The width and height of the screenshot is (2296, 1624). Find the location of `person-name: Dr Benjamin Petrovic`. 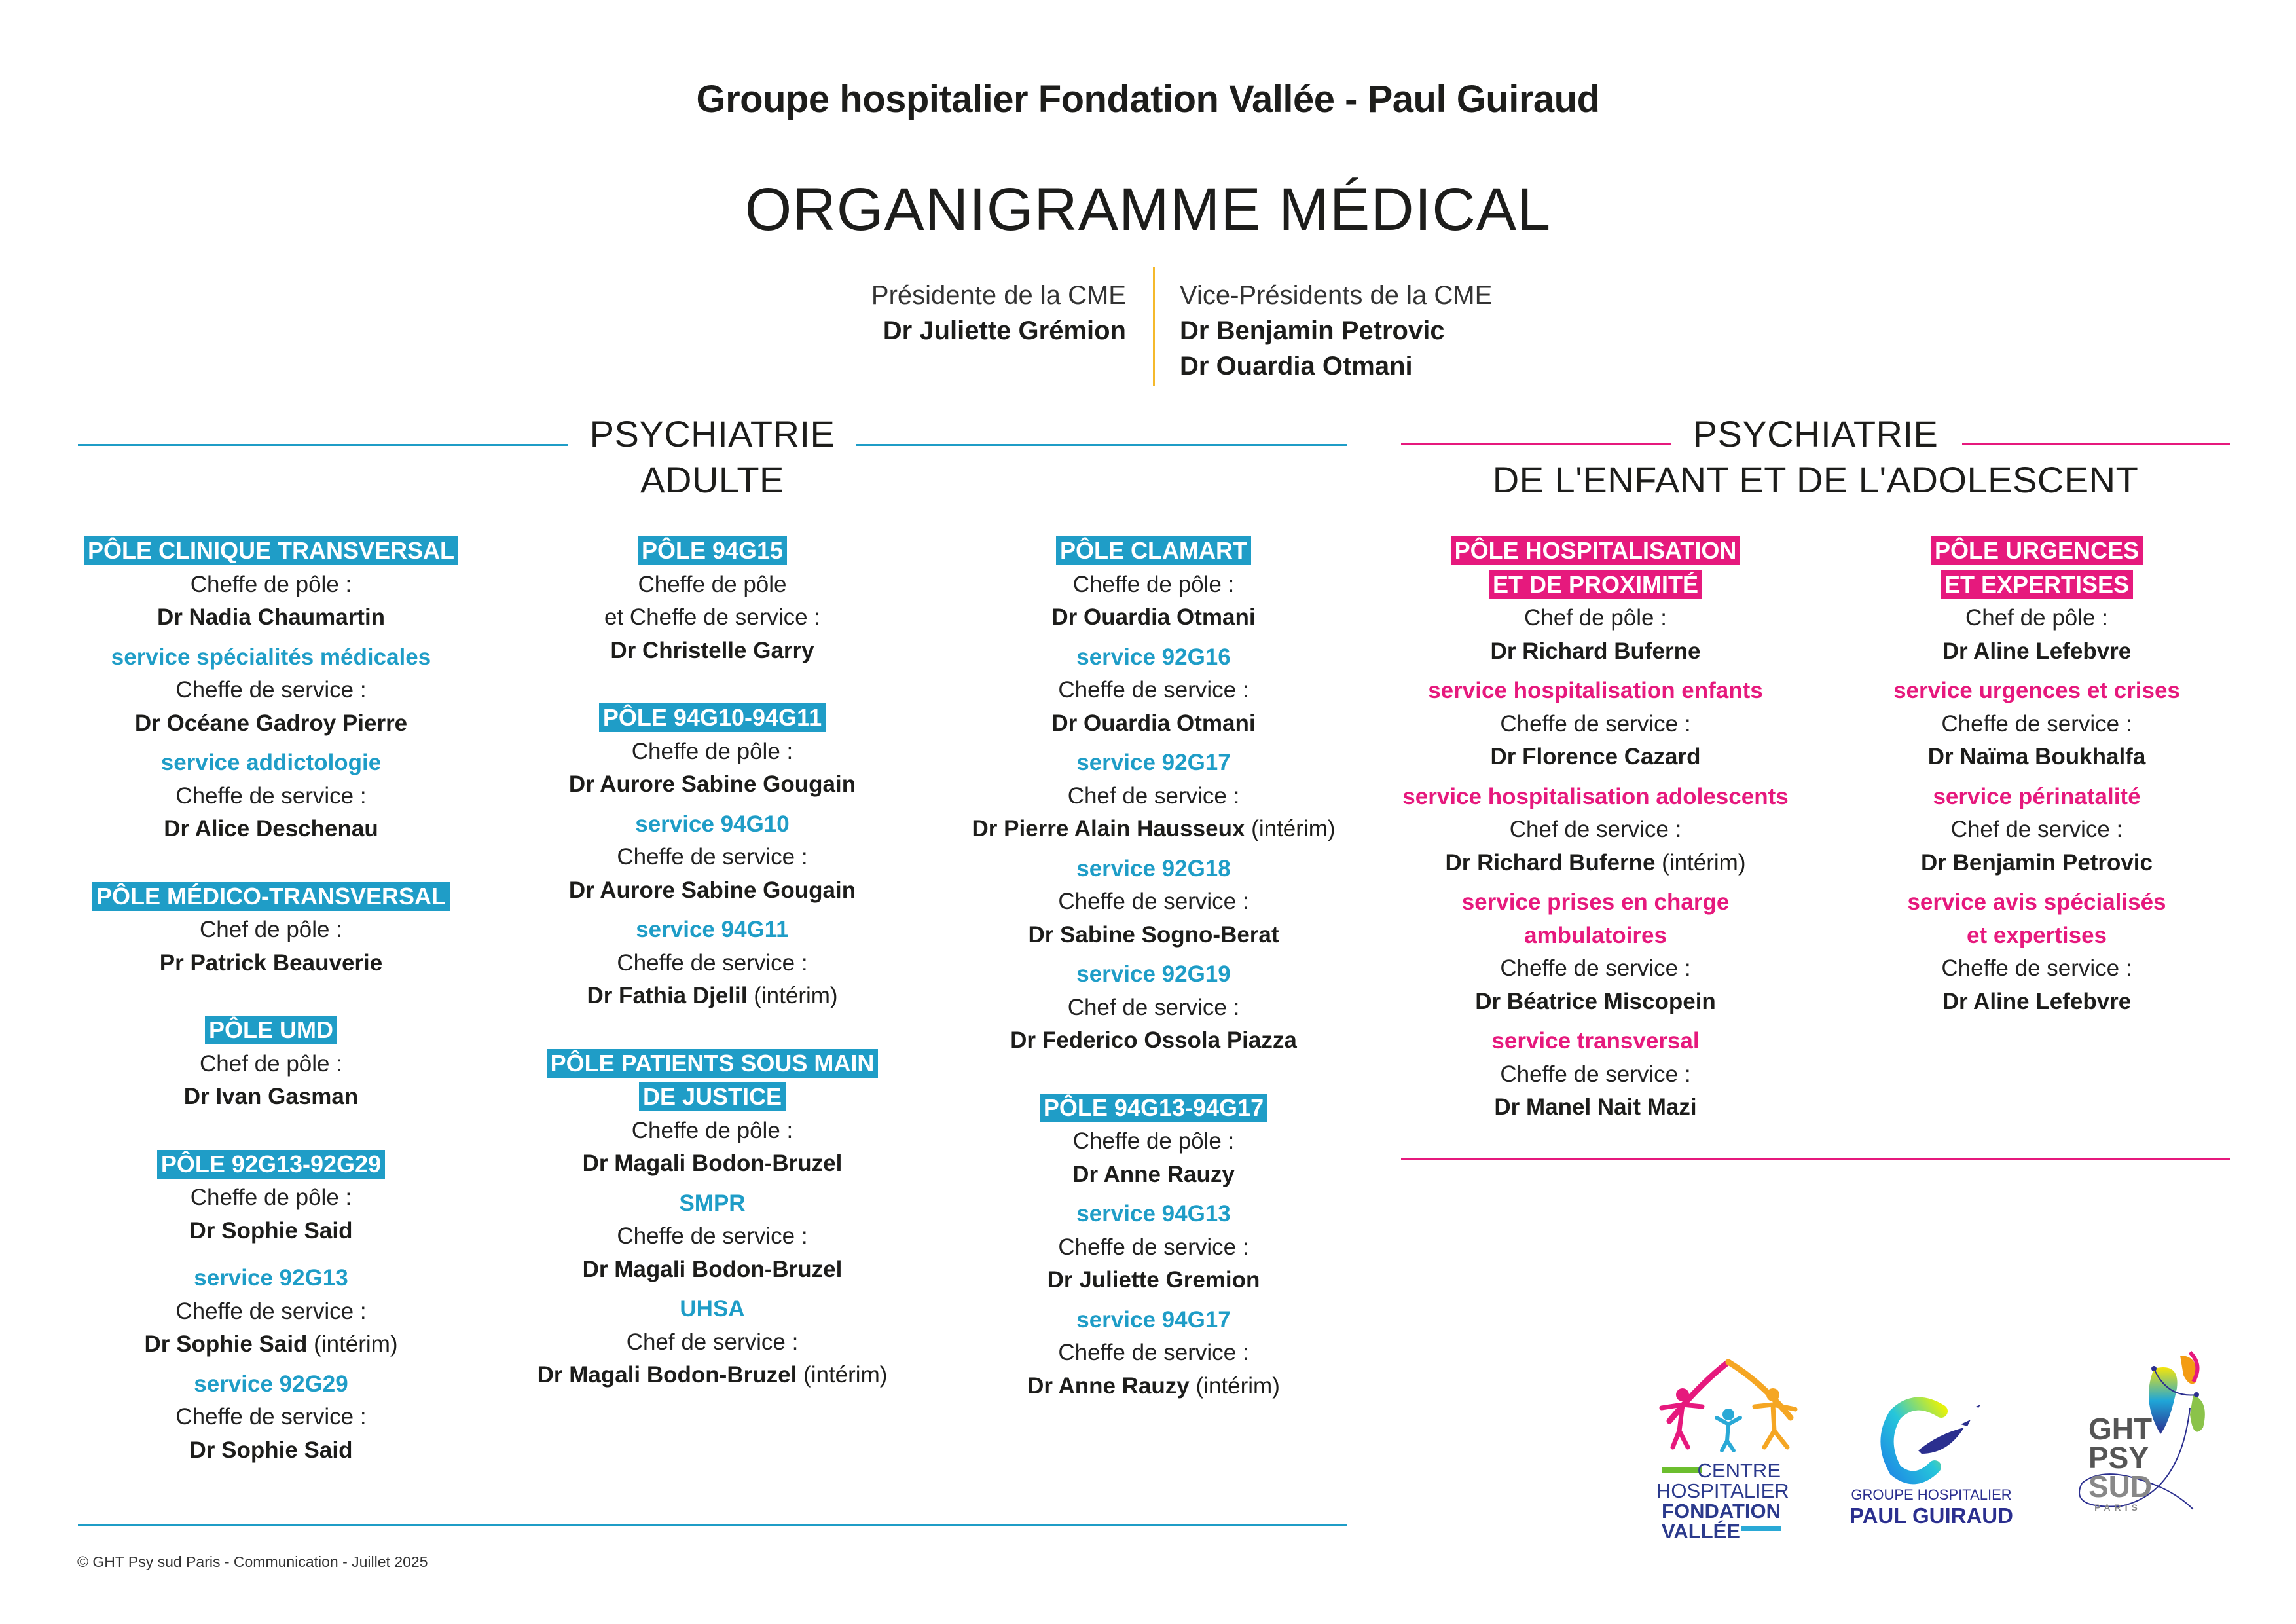

person-name: Dr Benjamin Petrovic is located at coordinates (2037, 862).